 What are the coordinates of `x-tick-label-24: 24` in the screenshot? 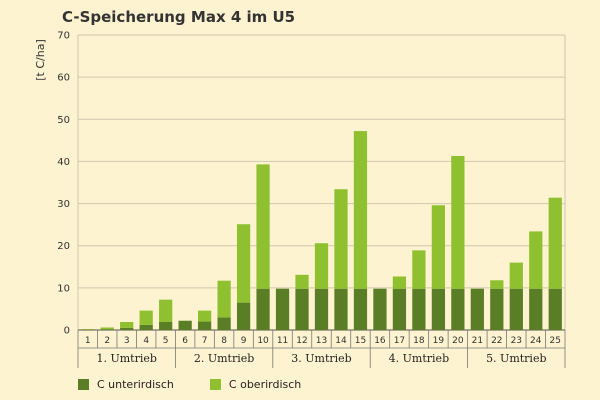 It's located at (536, 341).